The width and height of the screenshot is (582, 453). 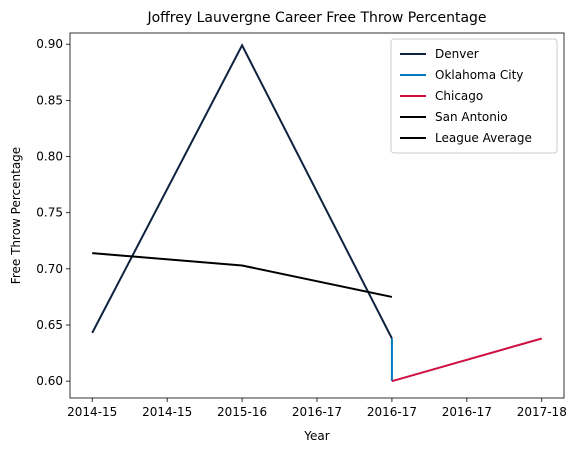 I want to click on legend-label: San Antonio, so click(x=471, y=117).